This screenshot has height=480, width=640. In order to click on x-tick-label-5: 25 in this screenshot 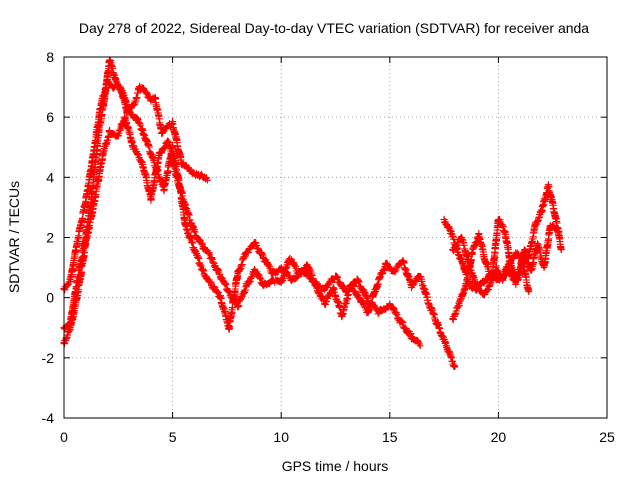, I will do `click(607, 437)`.